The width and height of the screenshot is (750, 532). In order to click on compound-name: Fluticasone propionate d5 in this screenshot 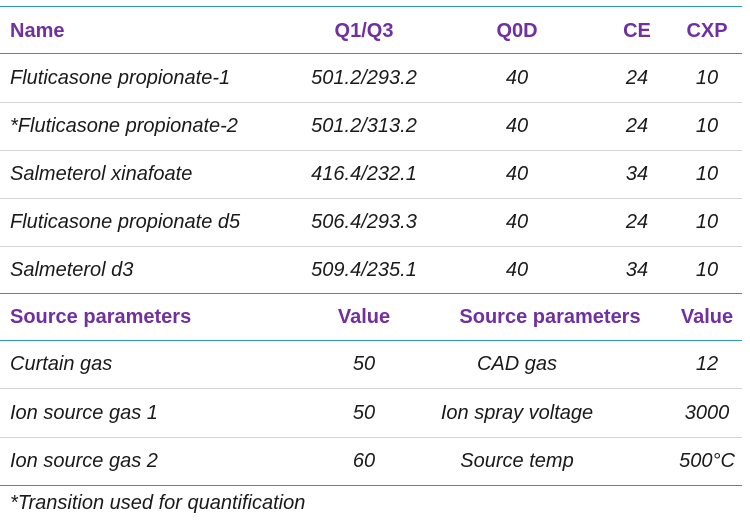, I will do `click(125, 222)`.